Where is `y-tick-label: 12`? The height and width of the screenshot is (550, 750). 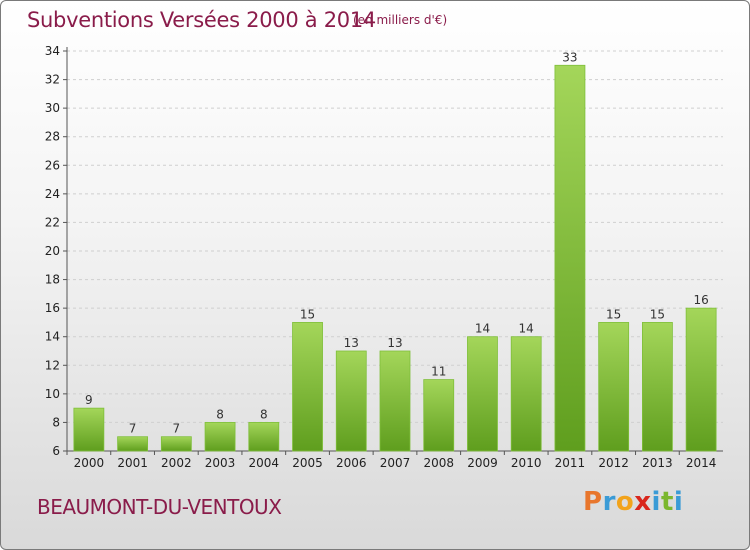
y-tick-label: 12 is located at coordinates (52, 365).